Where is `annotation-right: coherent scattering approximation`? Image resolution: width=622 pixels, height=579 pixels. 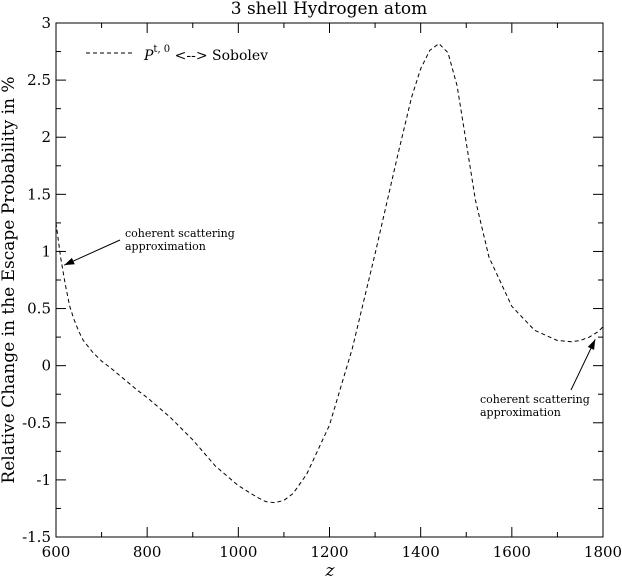
annotation-right: coherent scattering approximation is located at coordinates (538, 379).